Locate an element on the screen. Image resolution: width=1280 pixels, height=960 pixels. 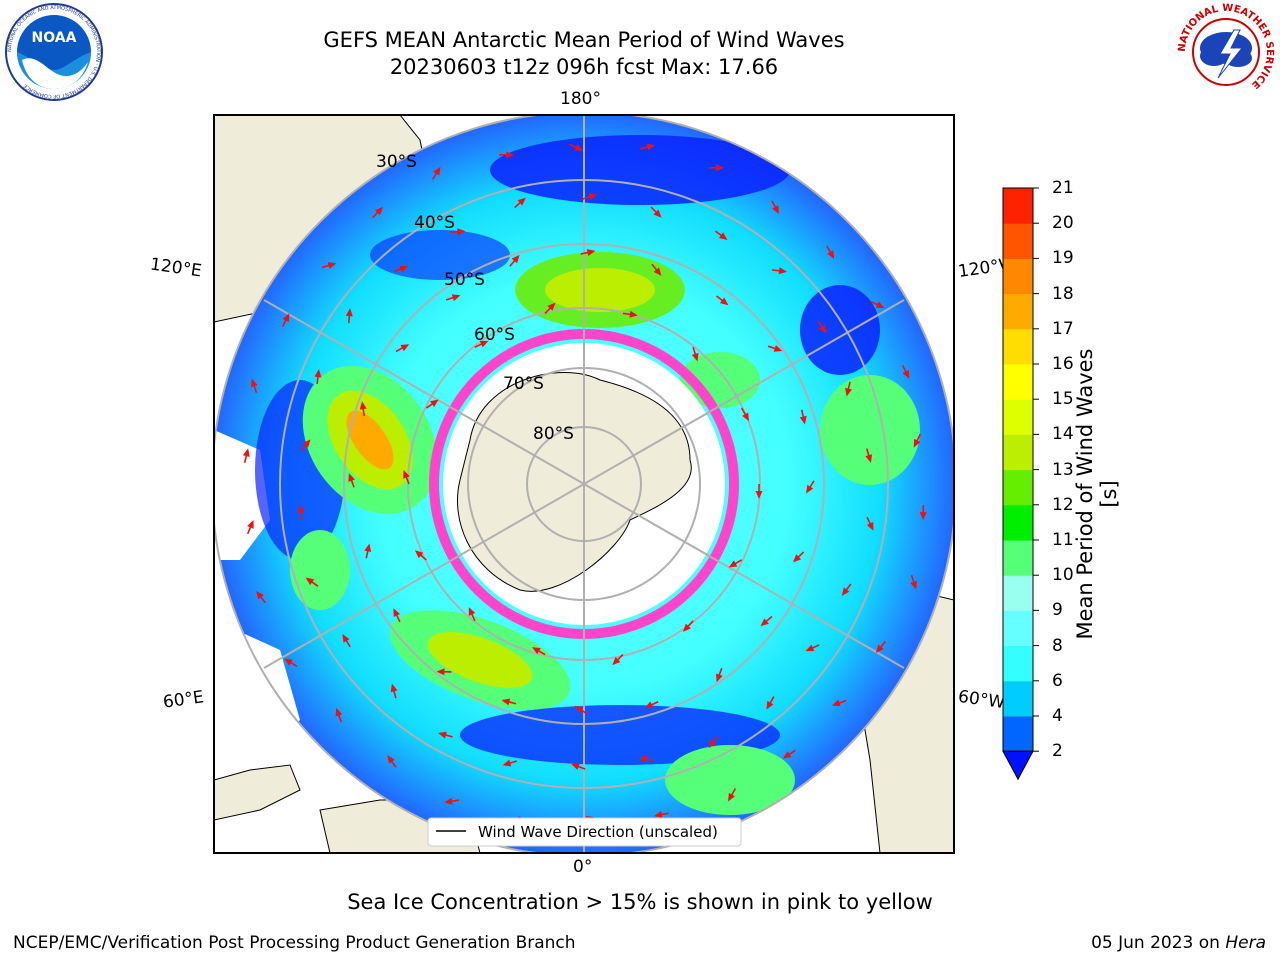
colorbar-tick-label: 2 is located at coordinates (1057, 751).